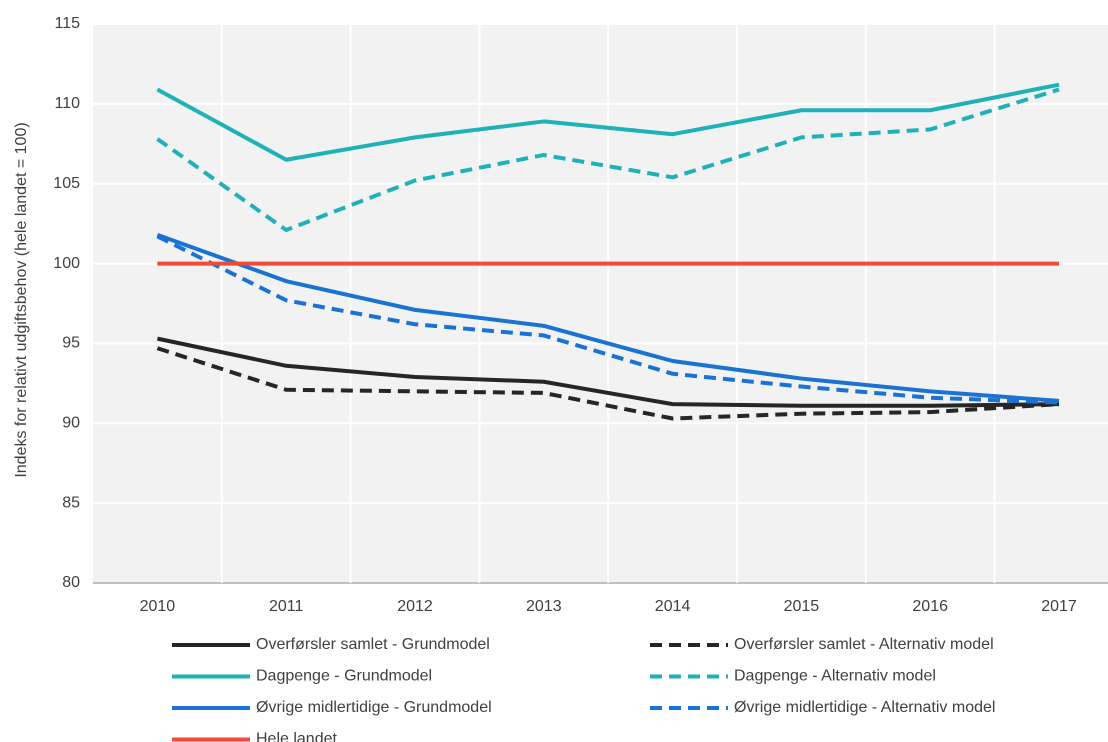  I want to click on x-tick-label: 2017, so click(1059, 606).